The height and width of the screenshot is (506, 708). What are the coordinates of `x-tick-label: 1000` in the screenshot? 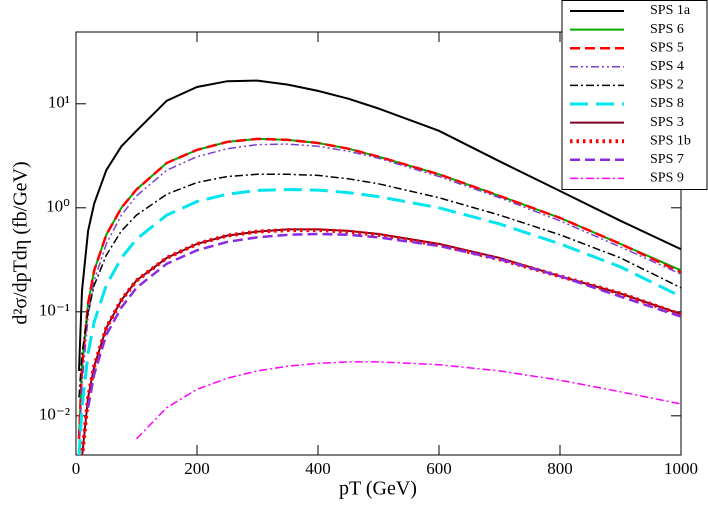 It's located at (681, 468).